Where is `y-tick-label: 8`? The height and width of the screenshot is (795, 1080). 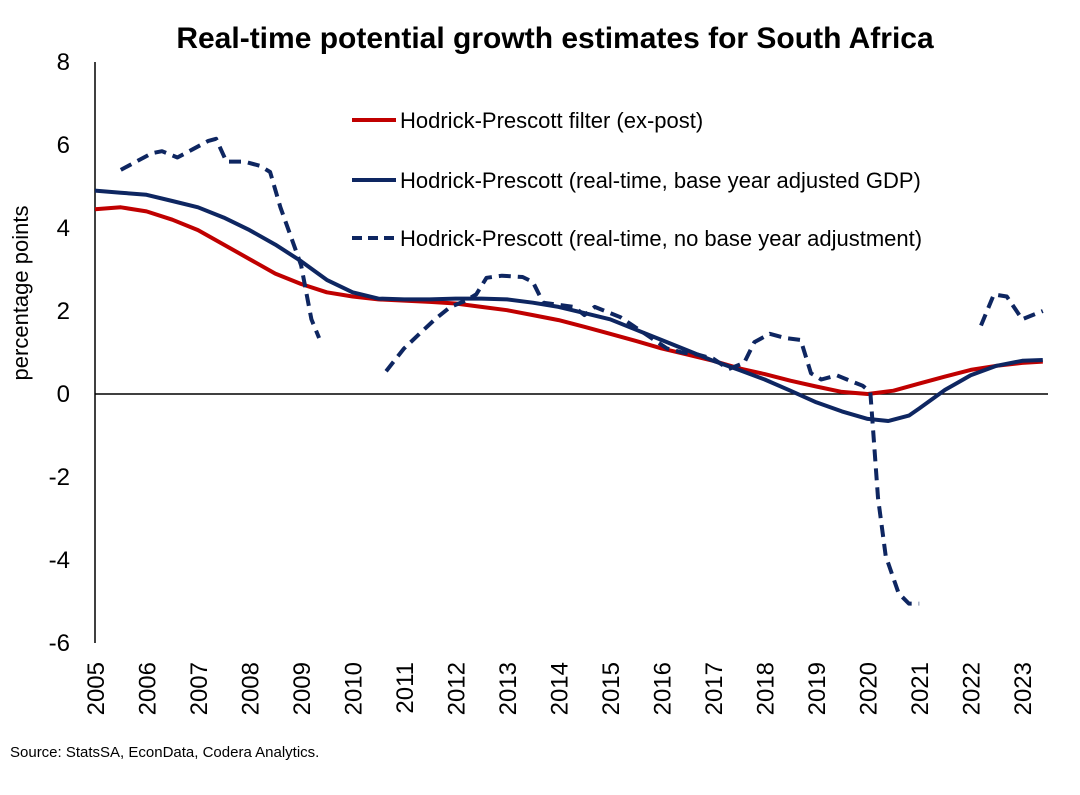
y-tick-label: 8 is located at coordinates (63, 62).